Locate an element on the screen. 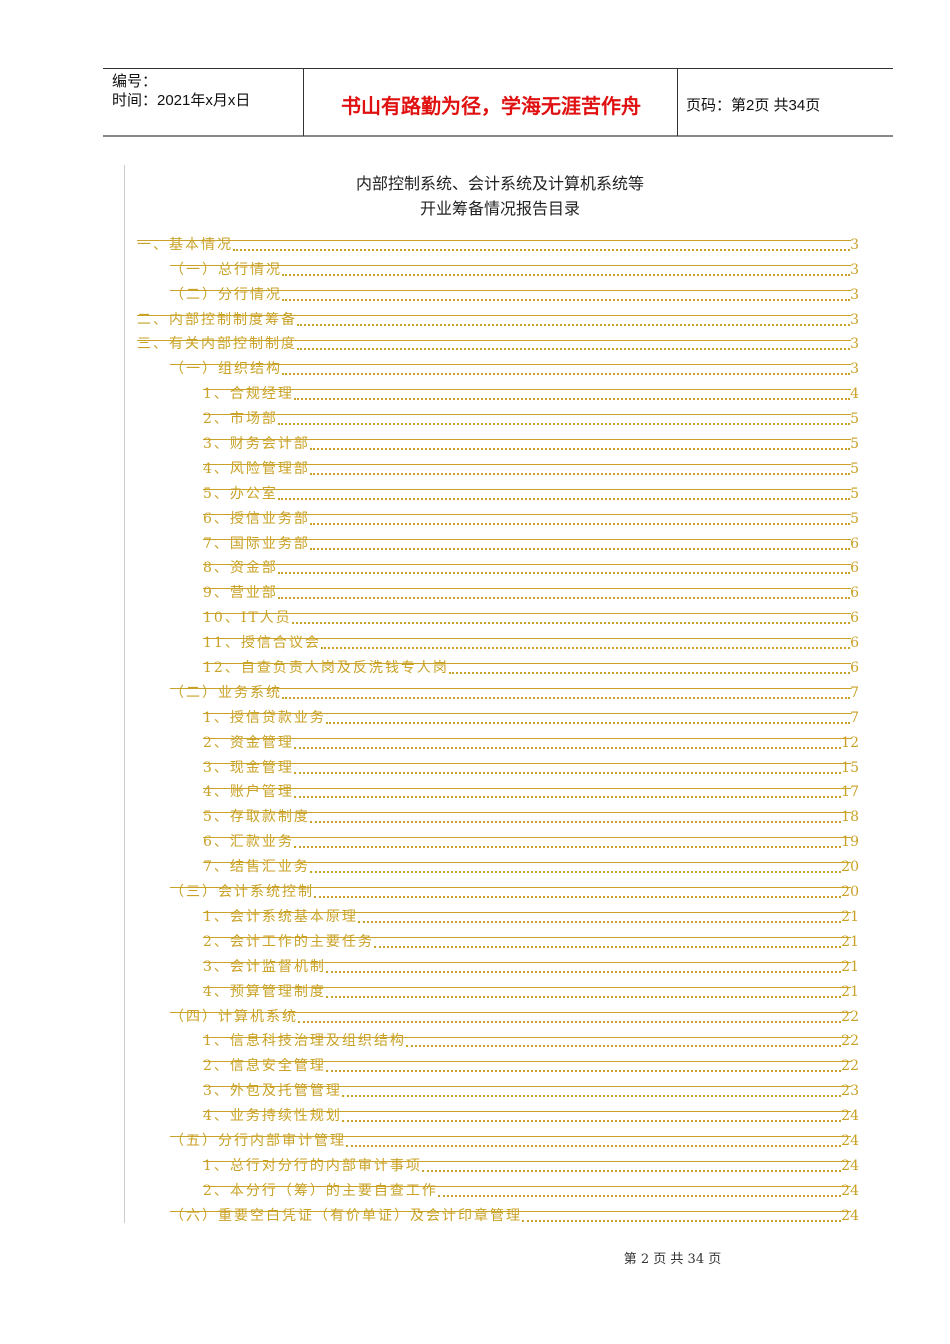  toc-entry: 1、信息科技治理及组织结构 22 is located at coordinates (498, 1038).